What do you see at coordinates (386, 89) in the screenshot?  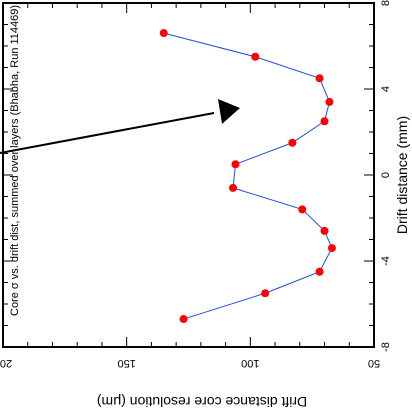 I see `x-tick-label: 4` at bounding box center [386, 89].